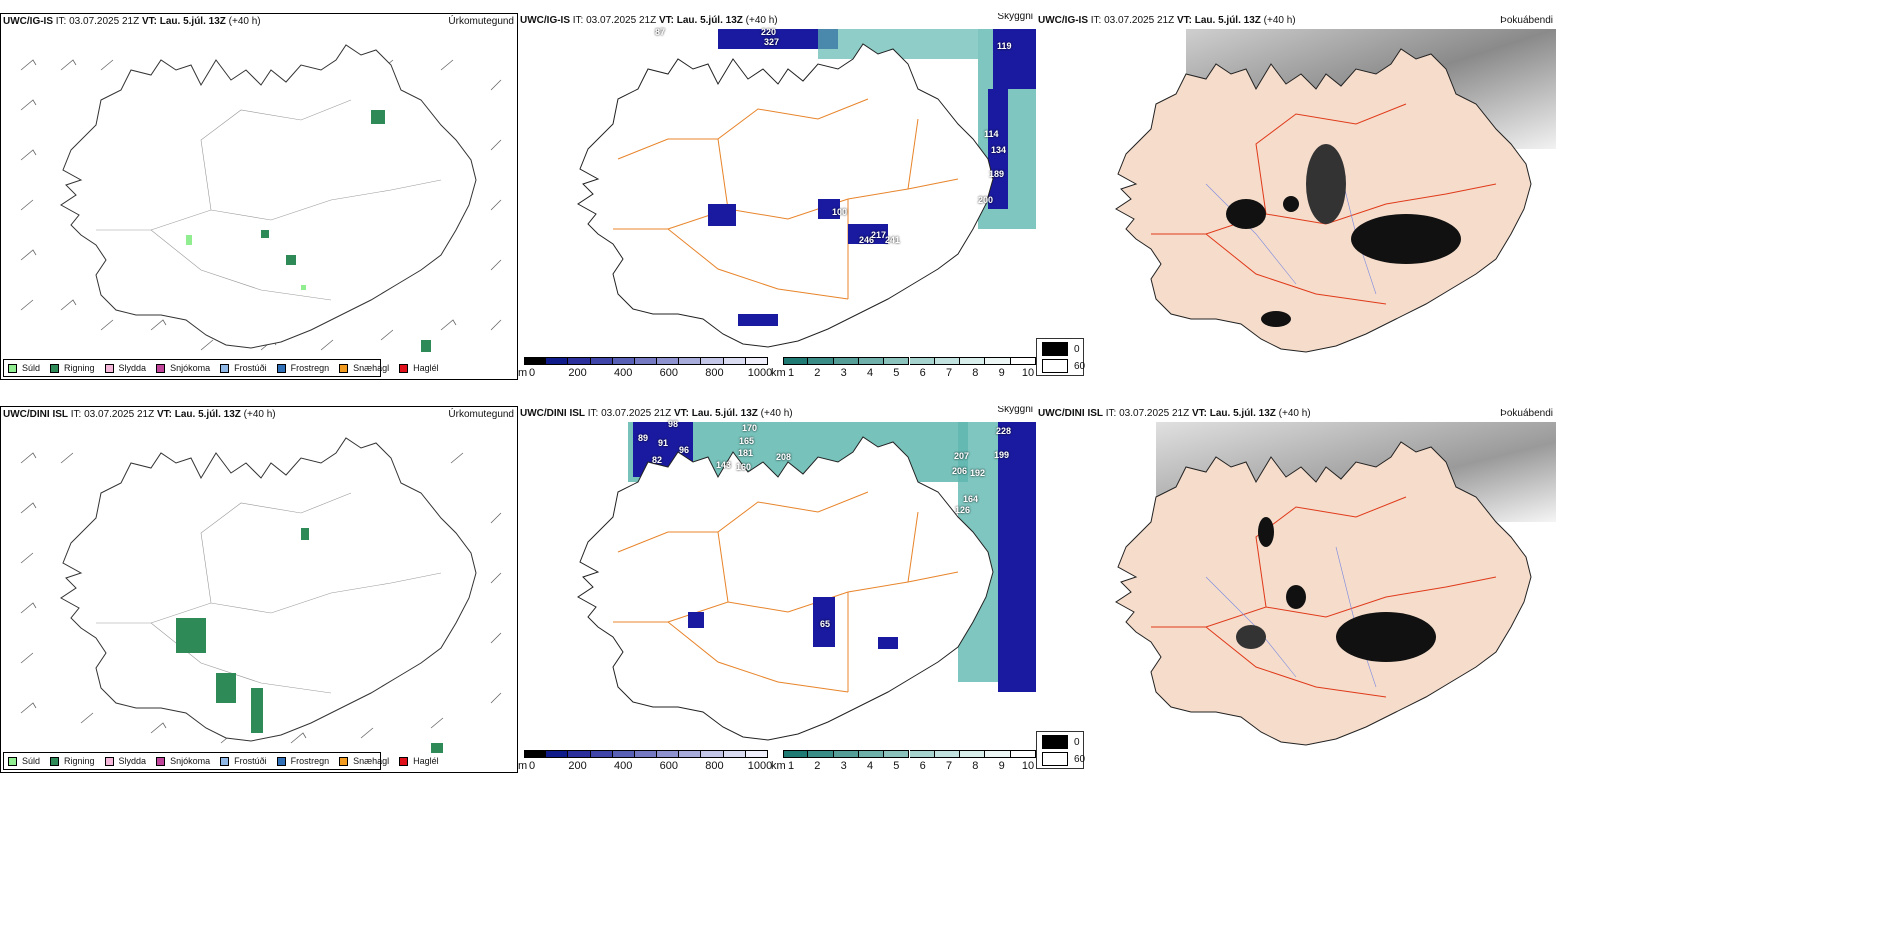 Image resolution: width=1900 pixels, height=950 pixels. I want to click on legend-item-freezing-rain: Frostregn, so click(302, 761).